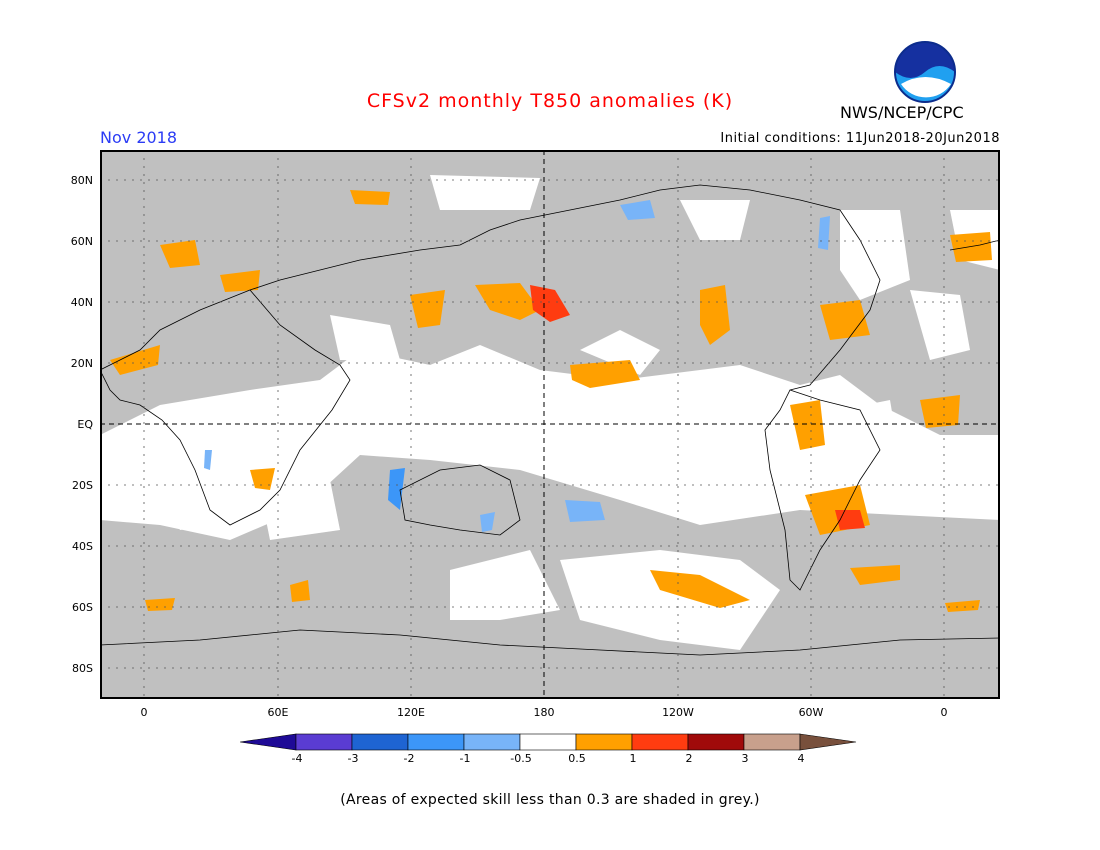 Image resolution: width=1100 pixels, height=850 pixels. I want to click on lon-label: 120W, so click(678, 712).